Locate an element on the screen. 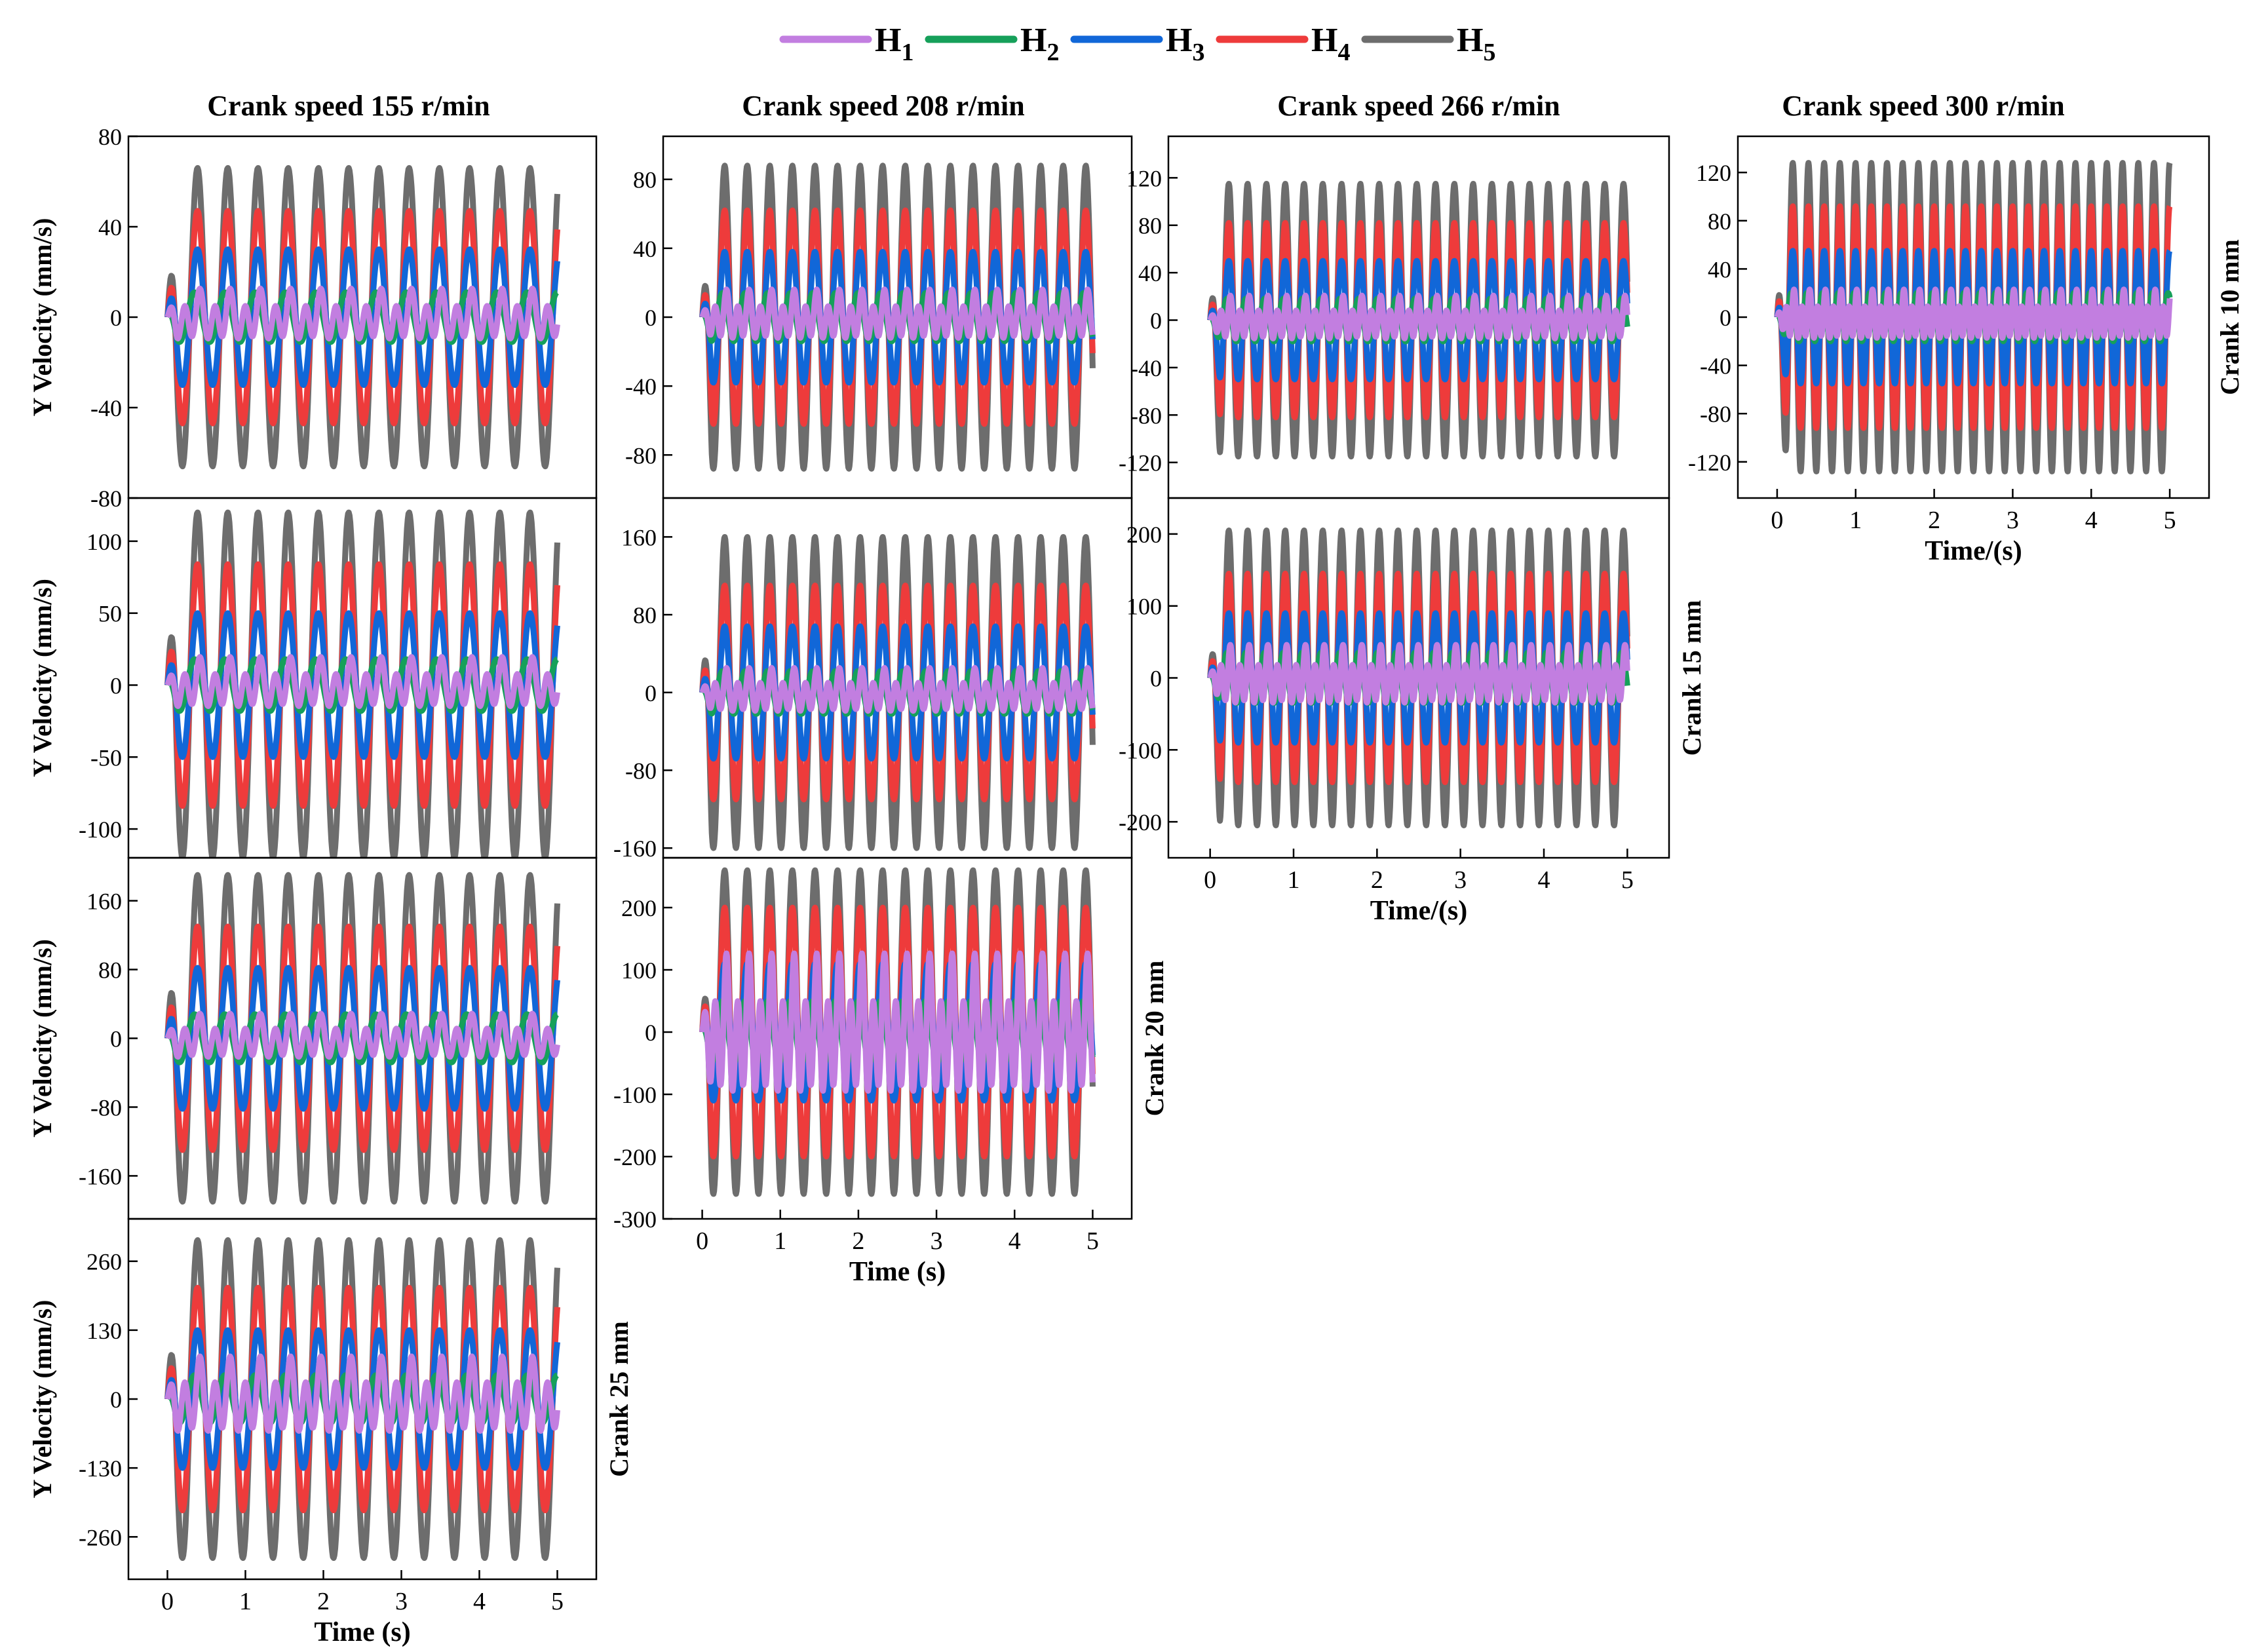 The height and width of the screenshot is (1652, 2249). y-tick-label: 50 is located at coordinates (110, 614).